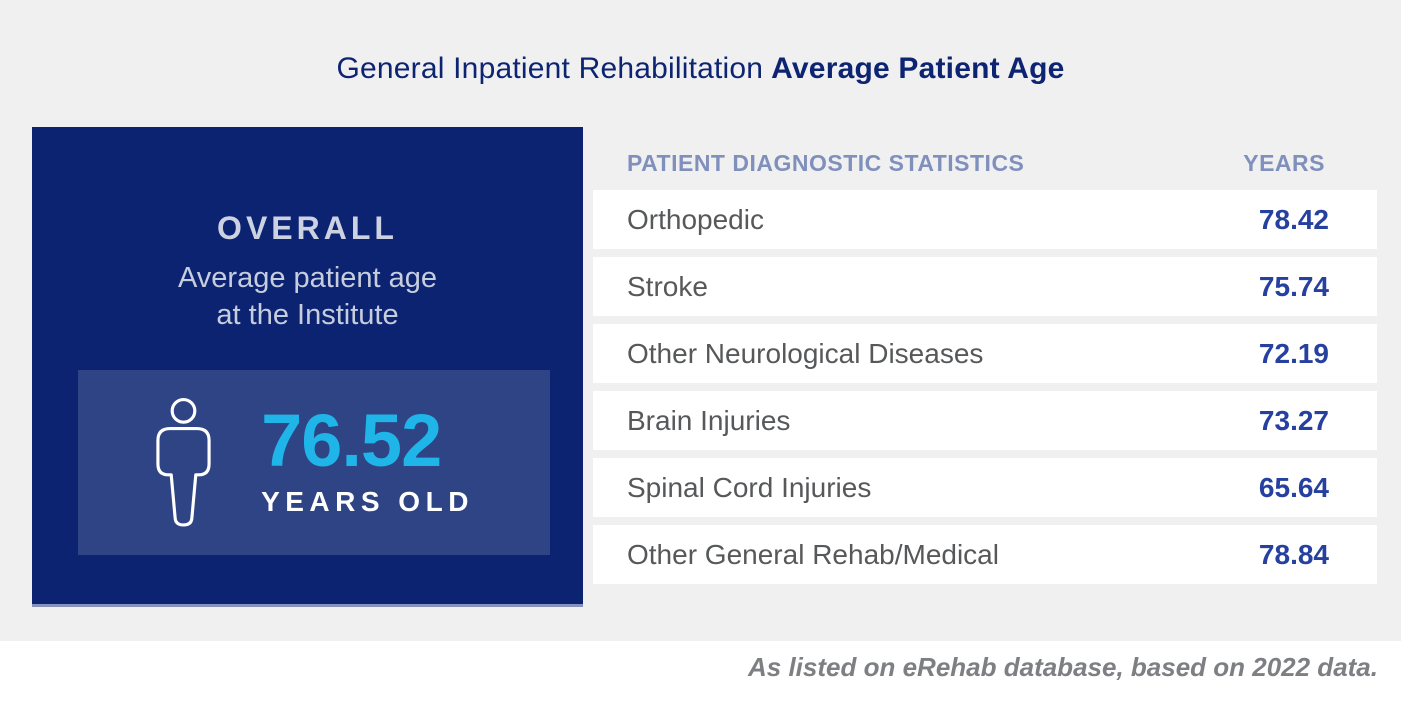 This screenshot has width=1401, height=707. What do you see at coordinates (709, 420) in the screenshot?
I see `row-label: Brain Injuries` at bounding box center [709, 420].